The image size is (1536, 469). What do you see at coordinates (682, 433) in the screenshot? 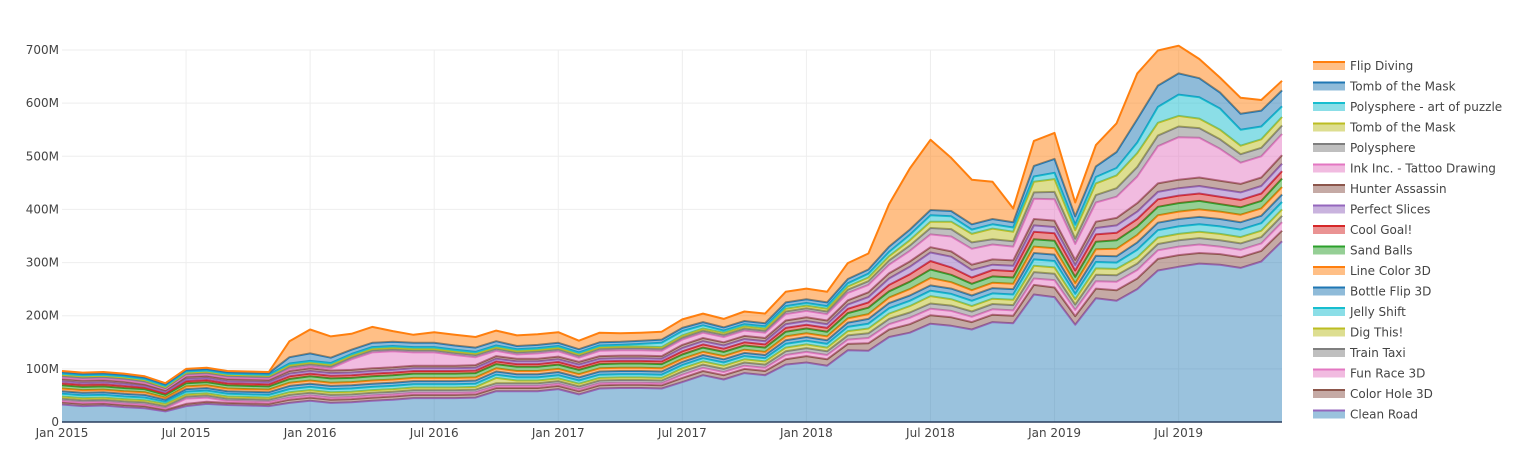
I see `x-tick-label: Jul 2017` at bounding box center [682, 433].